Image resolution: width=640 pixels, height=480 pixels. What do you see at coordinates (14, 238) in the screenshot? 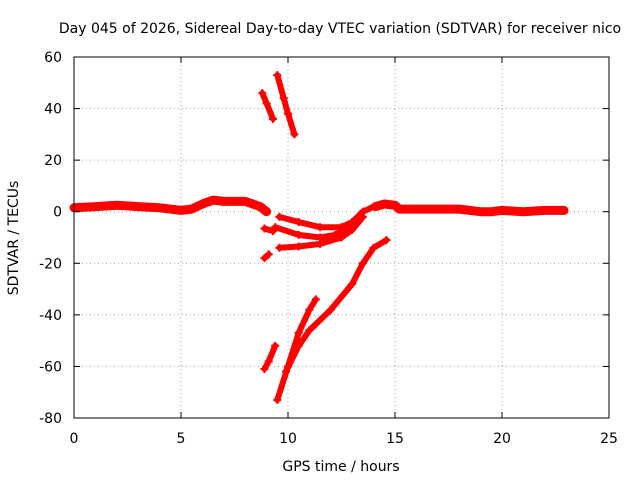
I see `y-axis-label: SDTVAR / TECUs` at bounding box center [14, 238].